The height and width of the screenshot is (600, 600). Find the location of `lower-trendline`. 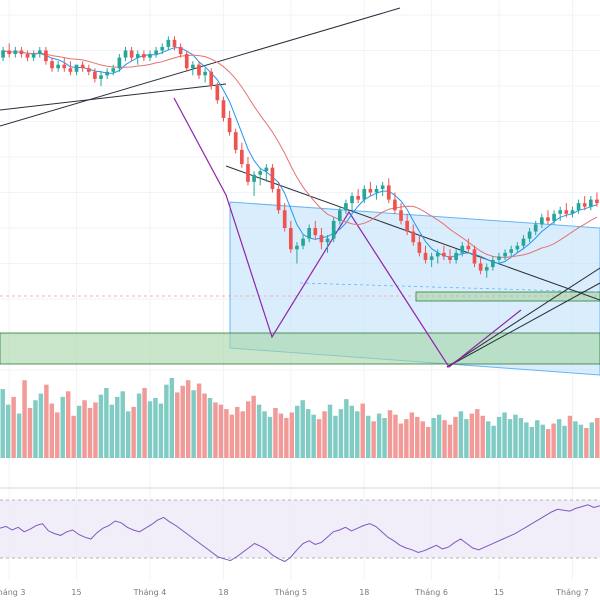

lower-trendline is located at coordinates (113, 97).